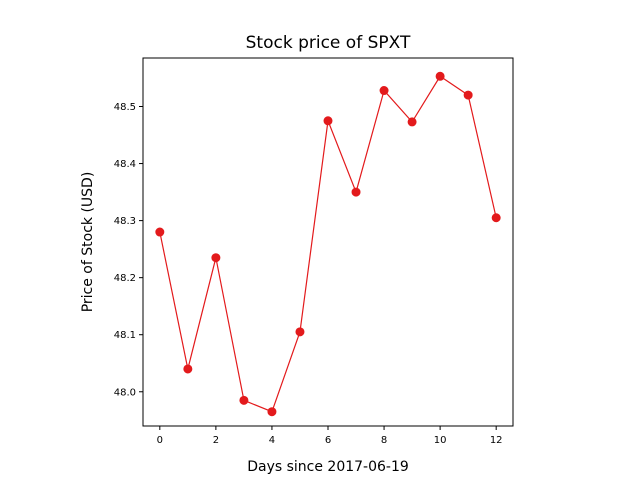  Describe the element at coordinates (440, 440) in the screenshot. I see `x-tick-label: 10` at that location.